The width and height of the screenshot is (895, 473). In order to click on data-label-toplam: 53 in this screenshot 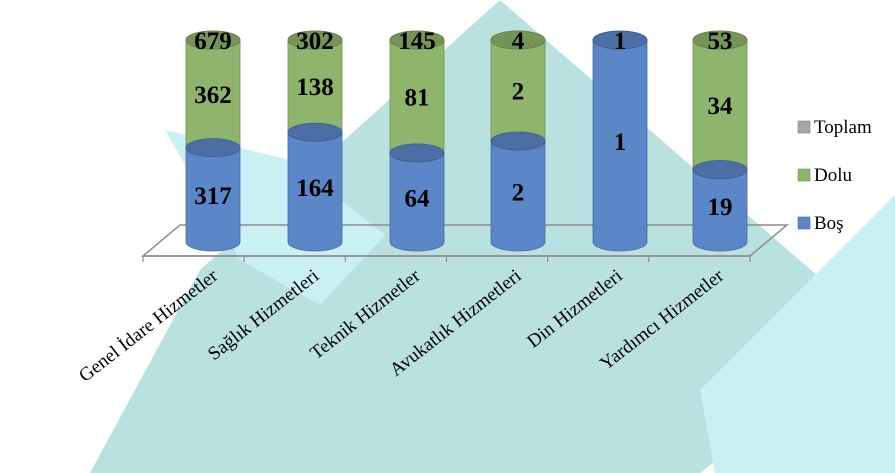, I will do `click(720, 41)`.